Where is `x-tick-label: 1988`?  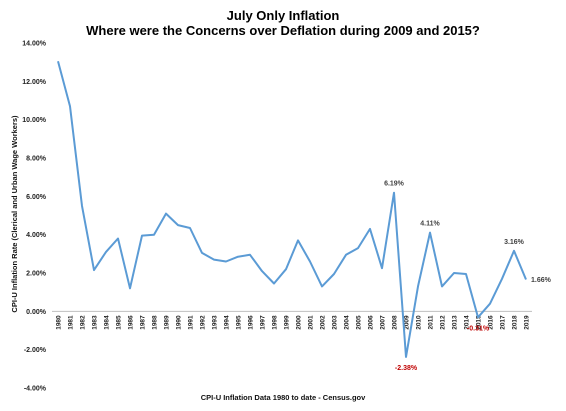 x-tick-label: 1988 is located at coordinates (155, 322).